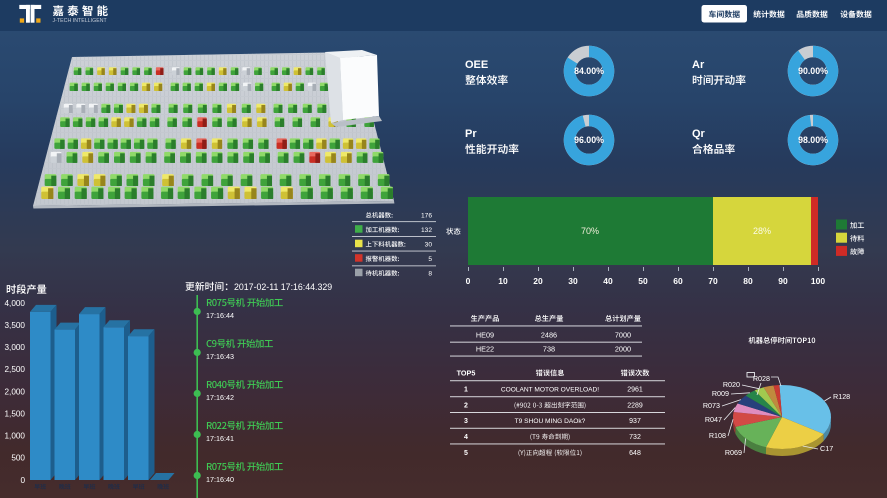 Image resolution: width=887 pixels, height=498 pixels. What do you see at coordinates (466, 390) in the screenshot?
I see `svg-text: 1` at bounding box center [466, 390].